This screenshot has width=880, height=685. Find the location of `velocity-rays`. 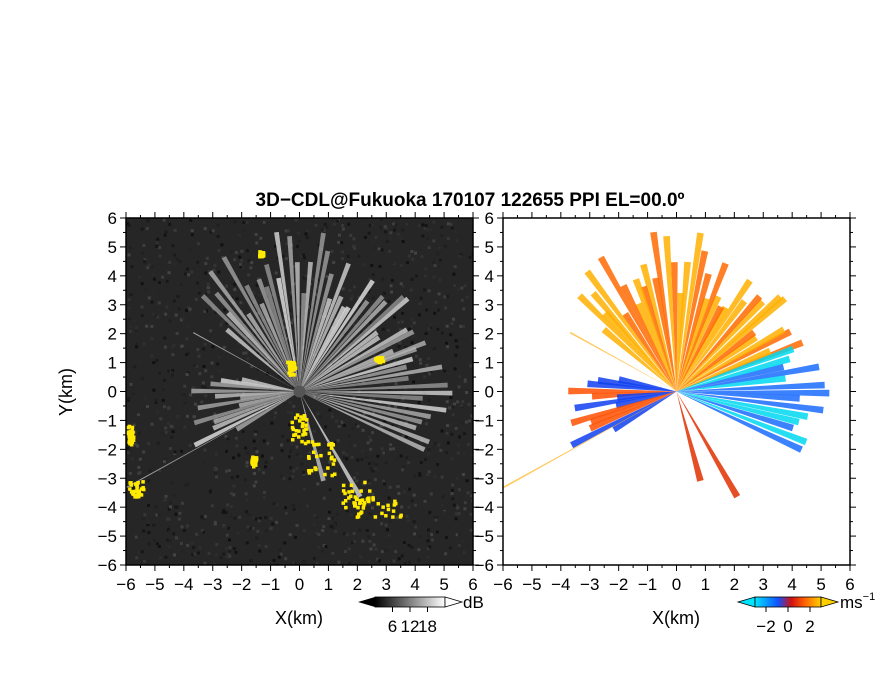

velocity-rays is located at coordinates (666, 365).